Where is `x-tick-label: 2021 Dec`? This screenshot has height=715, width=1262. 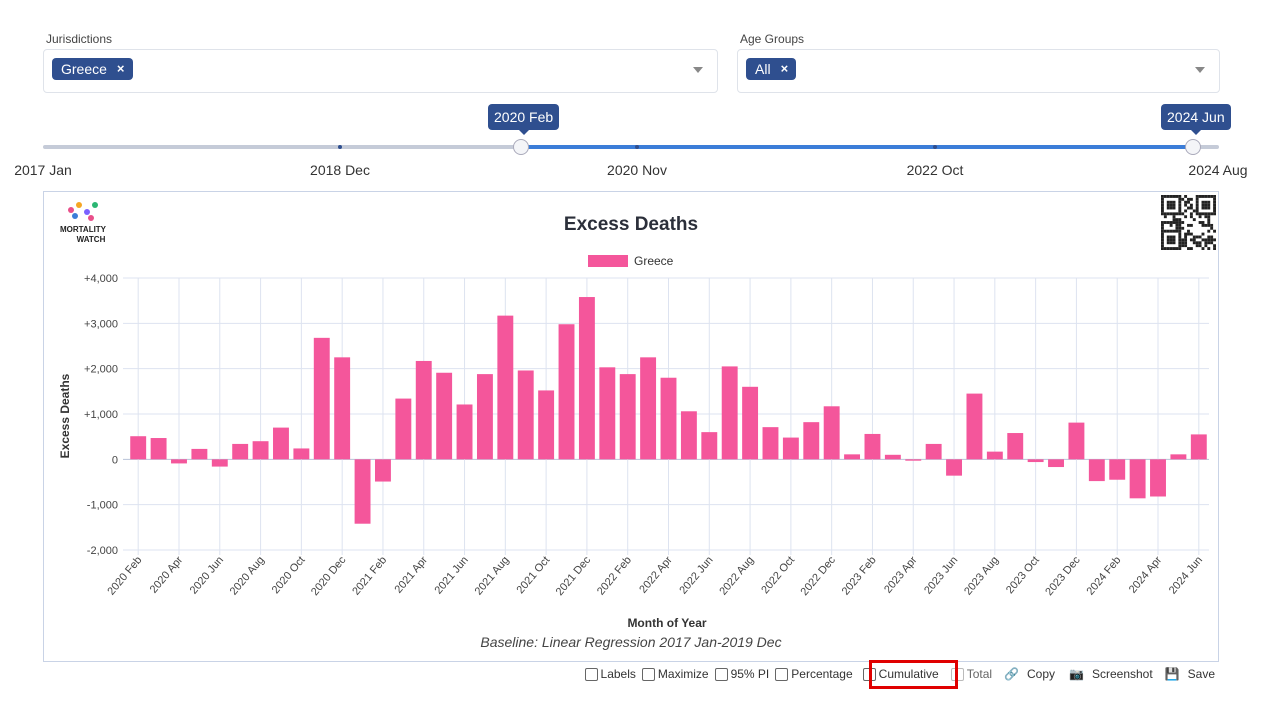
x-tick-label: 2021 Dec is located at coordinates (574, 576).